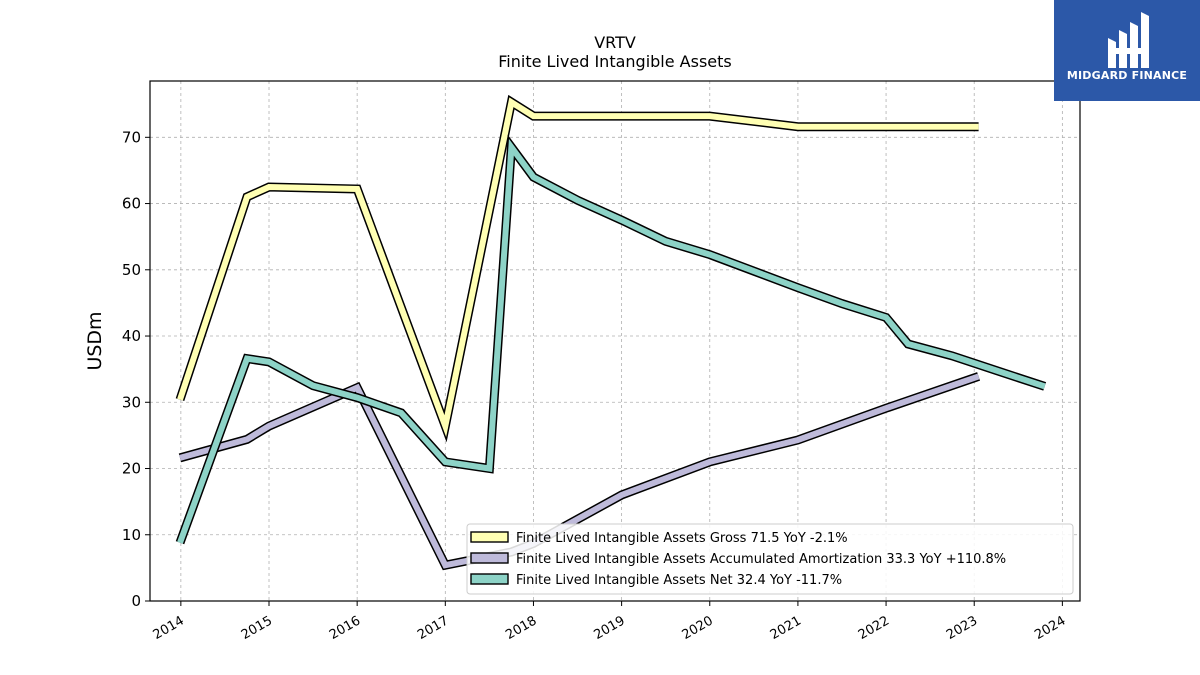 This screenshot has height=675, width=1200. What do you see at coordinates (614, 61) in the screenshot?
I see `chart-subtitle: Finite Lived Intangible Assets` at bounding box center [614, 61].